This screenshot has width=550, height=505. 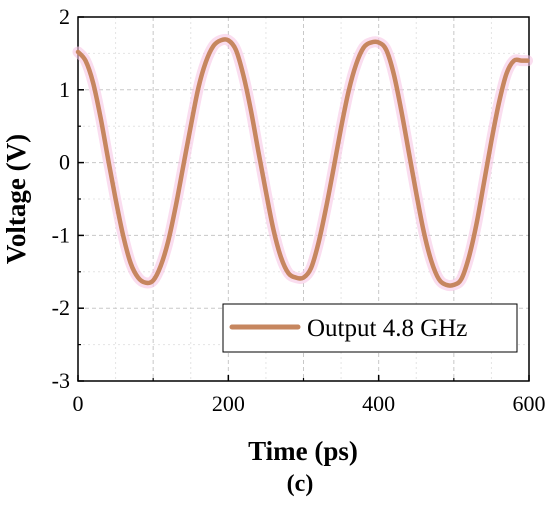 What do you see at coordinates (61, 307) in the screenshot?
I see `y-tick-label: -2` at bounding box center [61, 307].